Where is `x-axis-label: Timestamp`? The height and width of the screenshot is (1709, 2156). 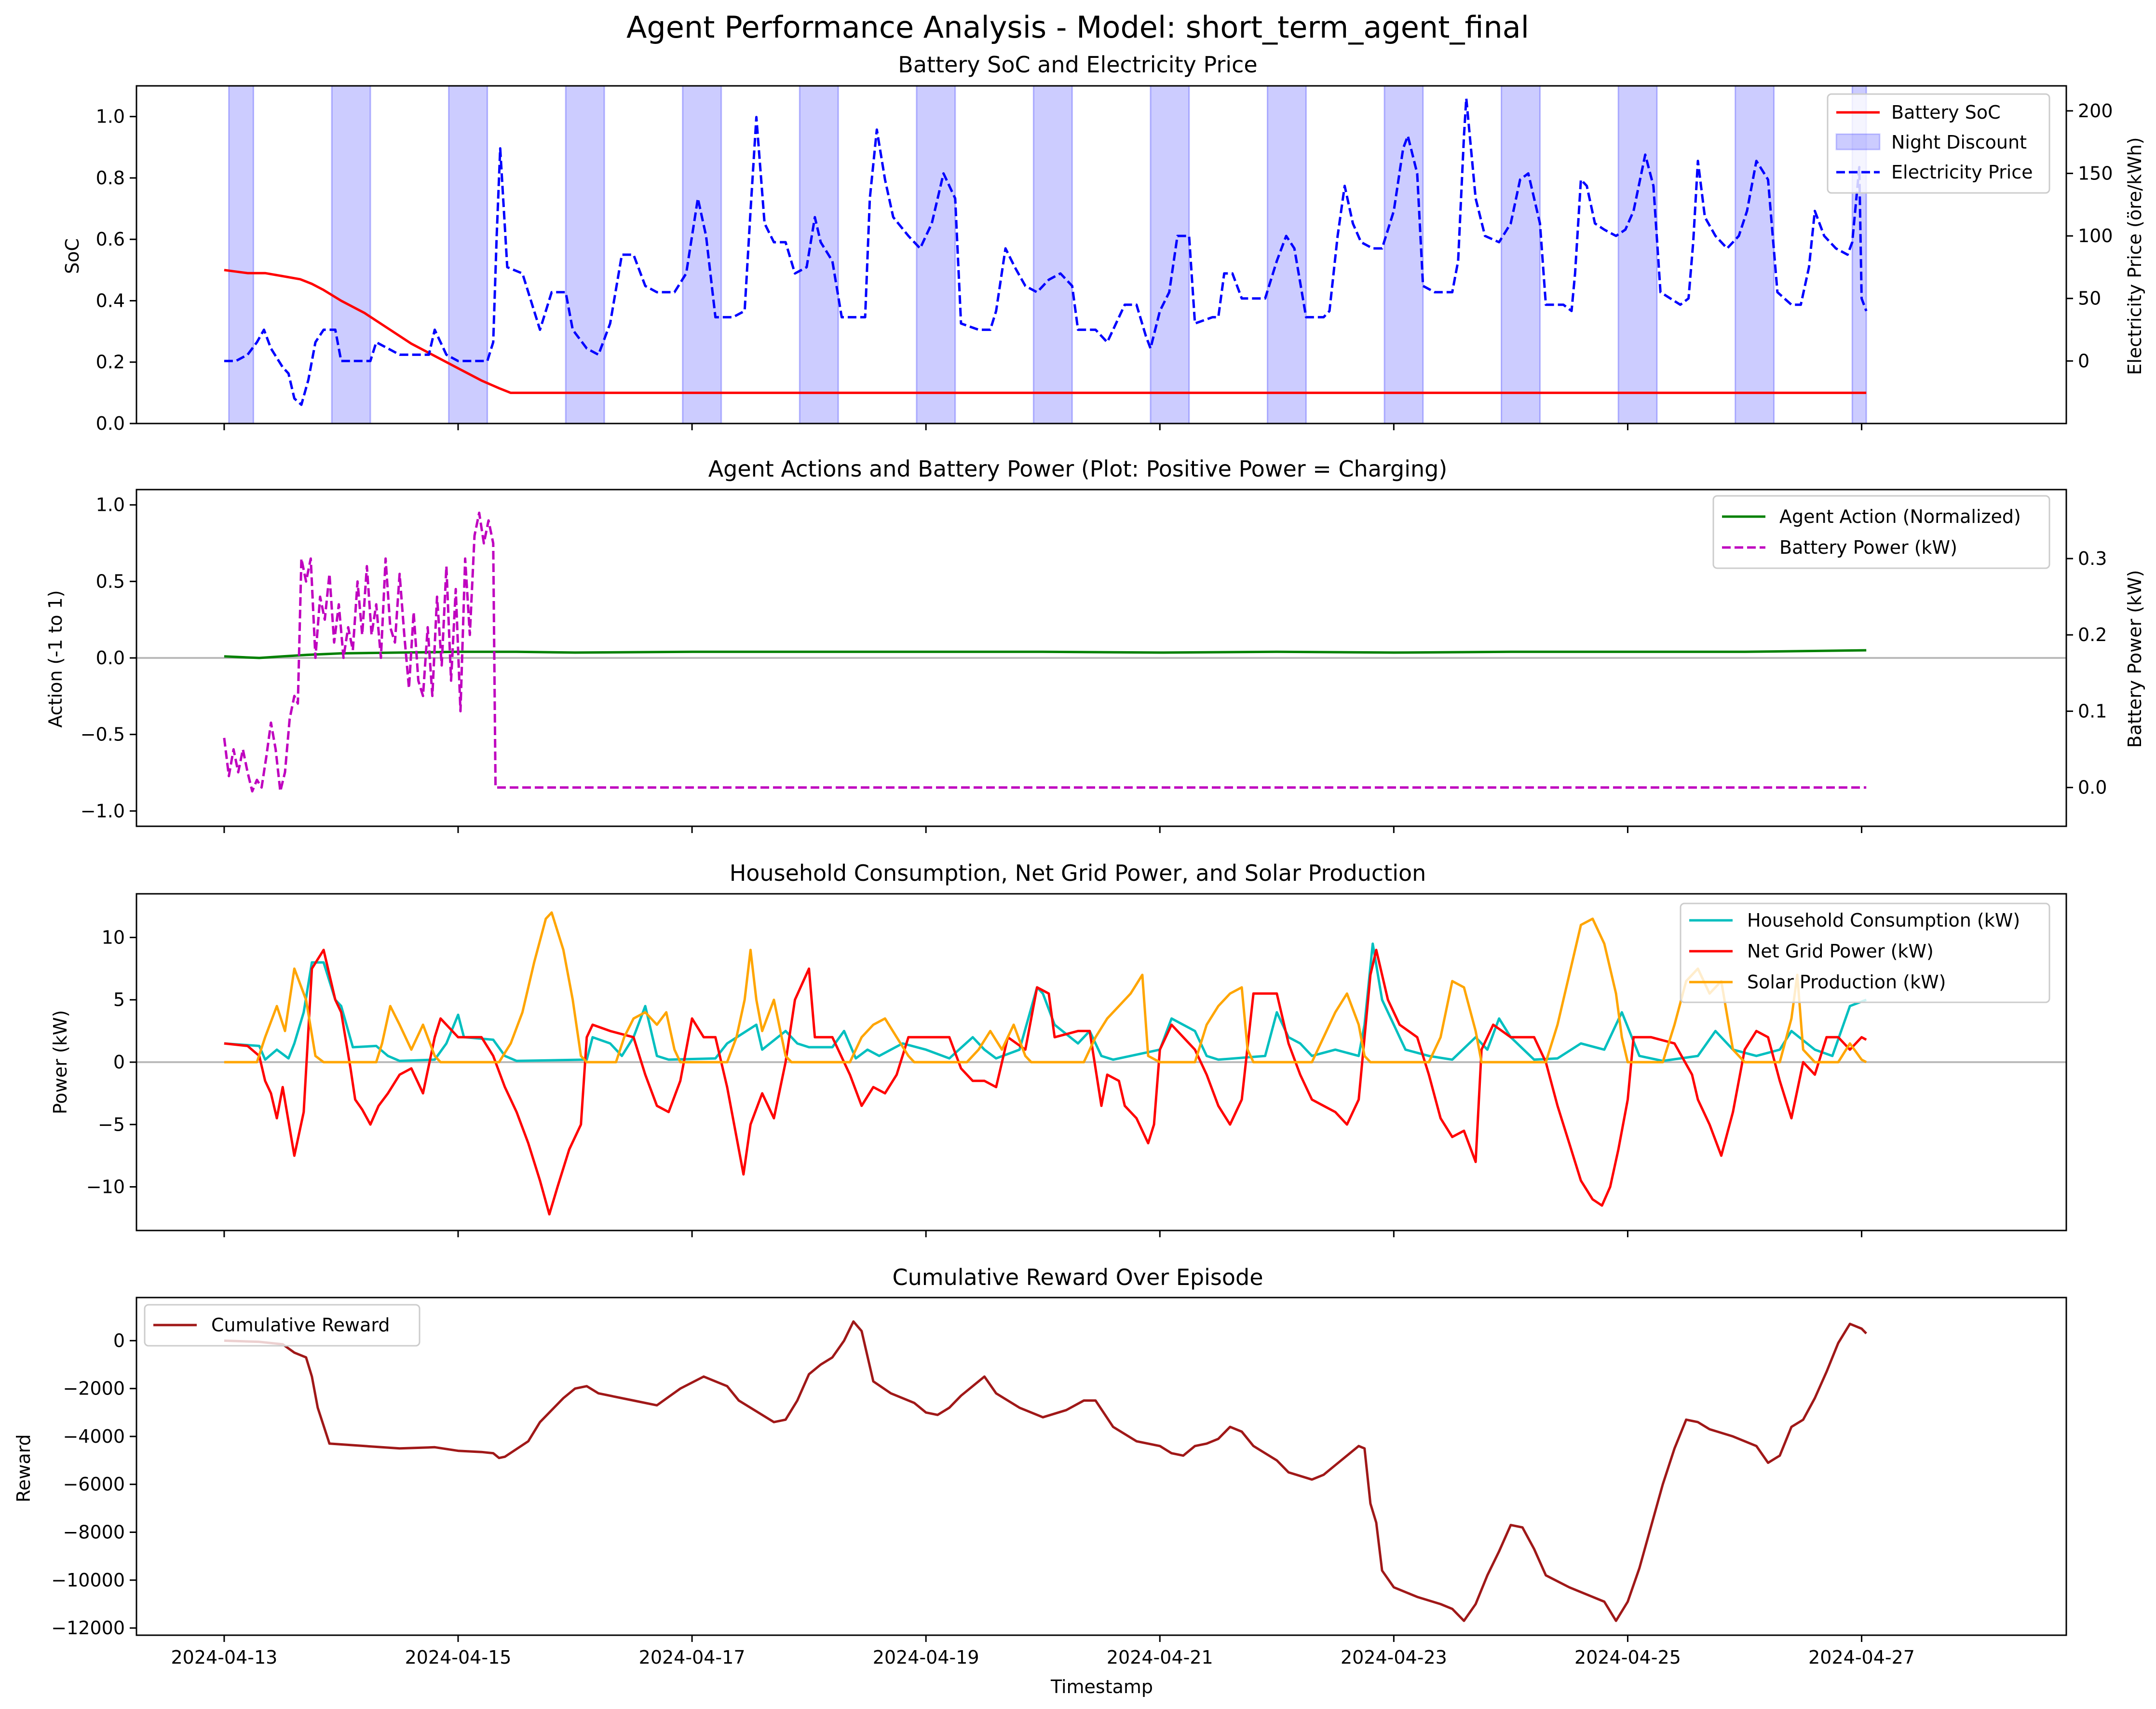
x-axis-label: Timestamp is located at coordinates (1101, 1686).